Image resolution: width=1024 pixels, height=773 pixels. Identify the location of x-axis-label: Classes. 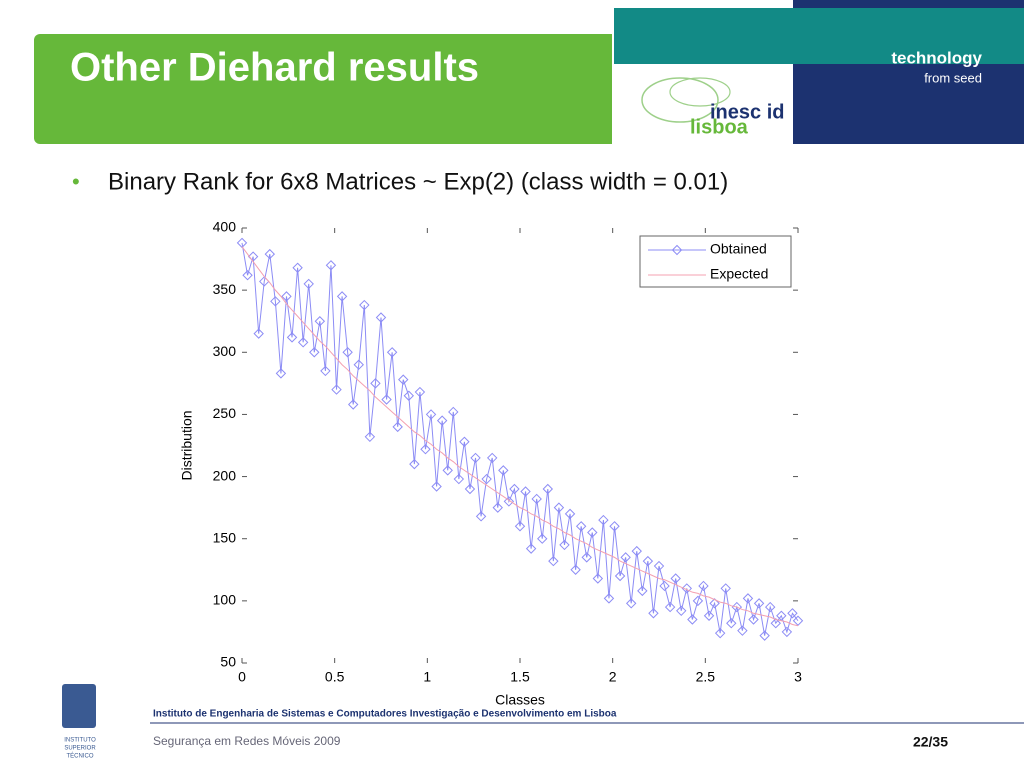
(520, 700).